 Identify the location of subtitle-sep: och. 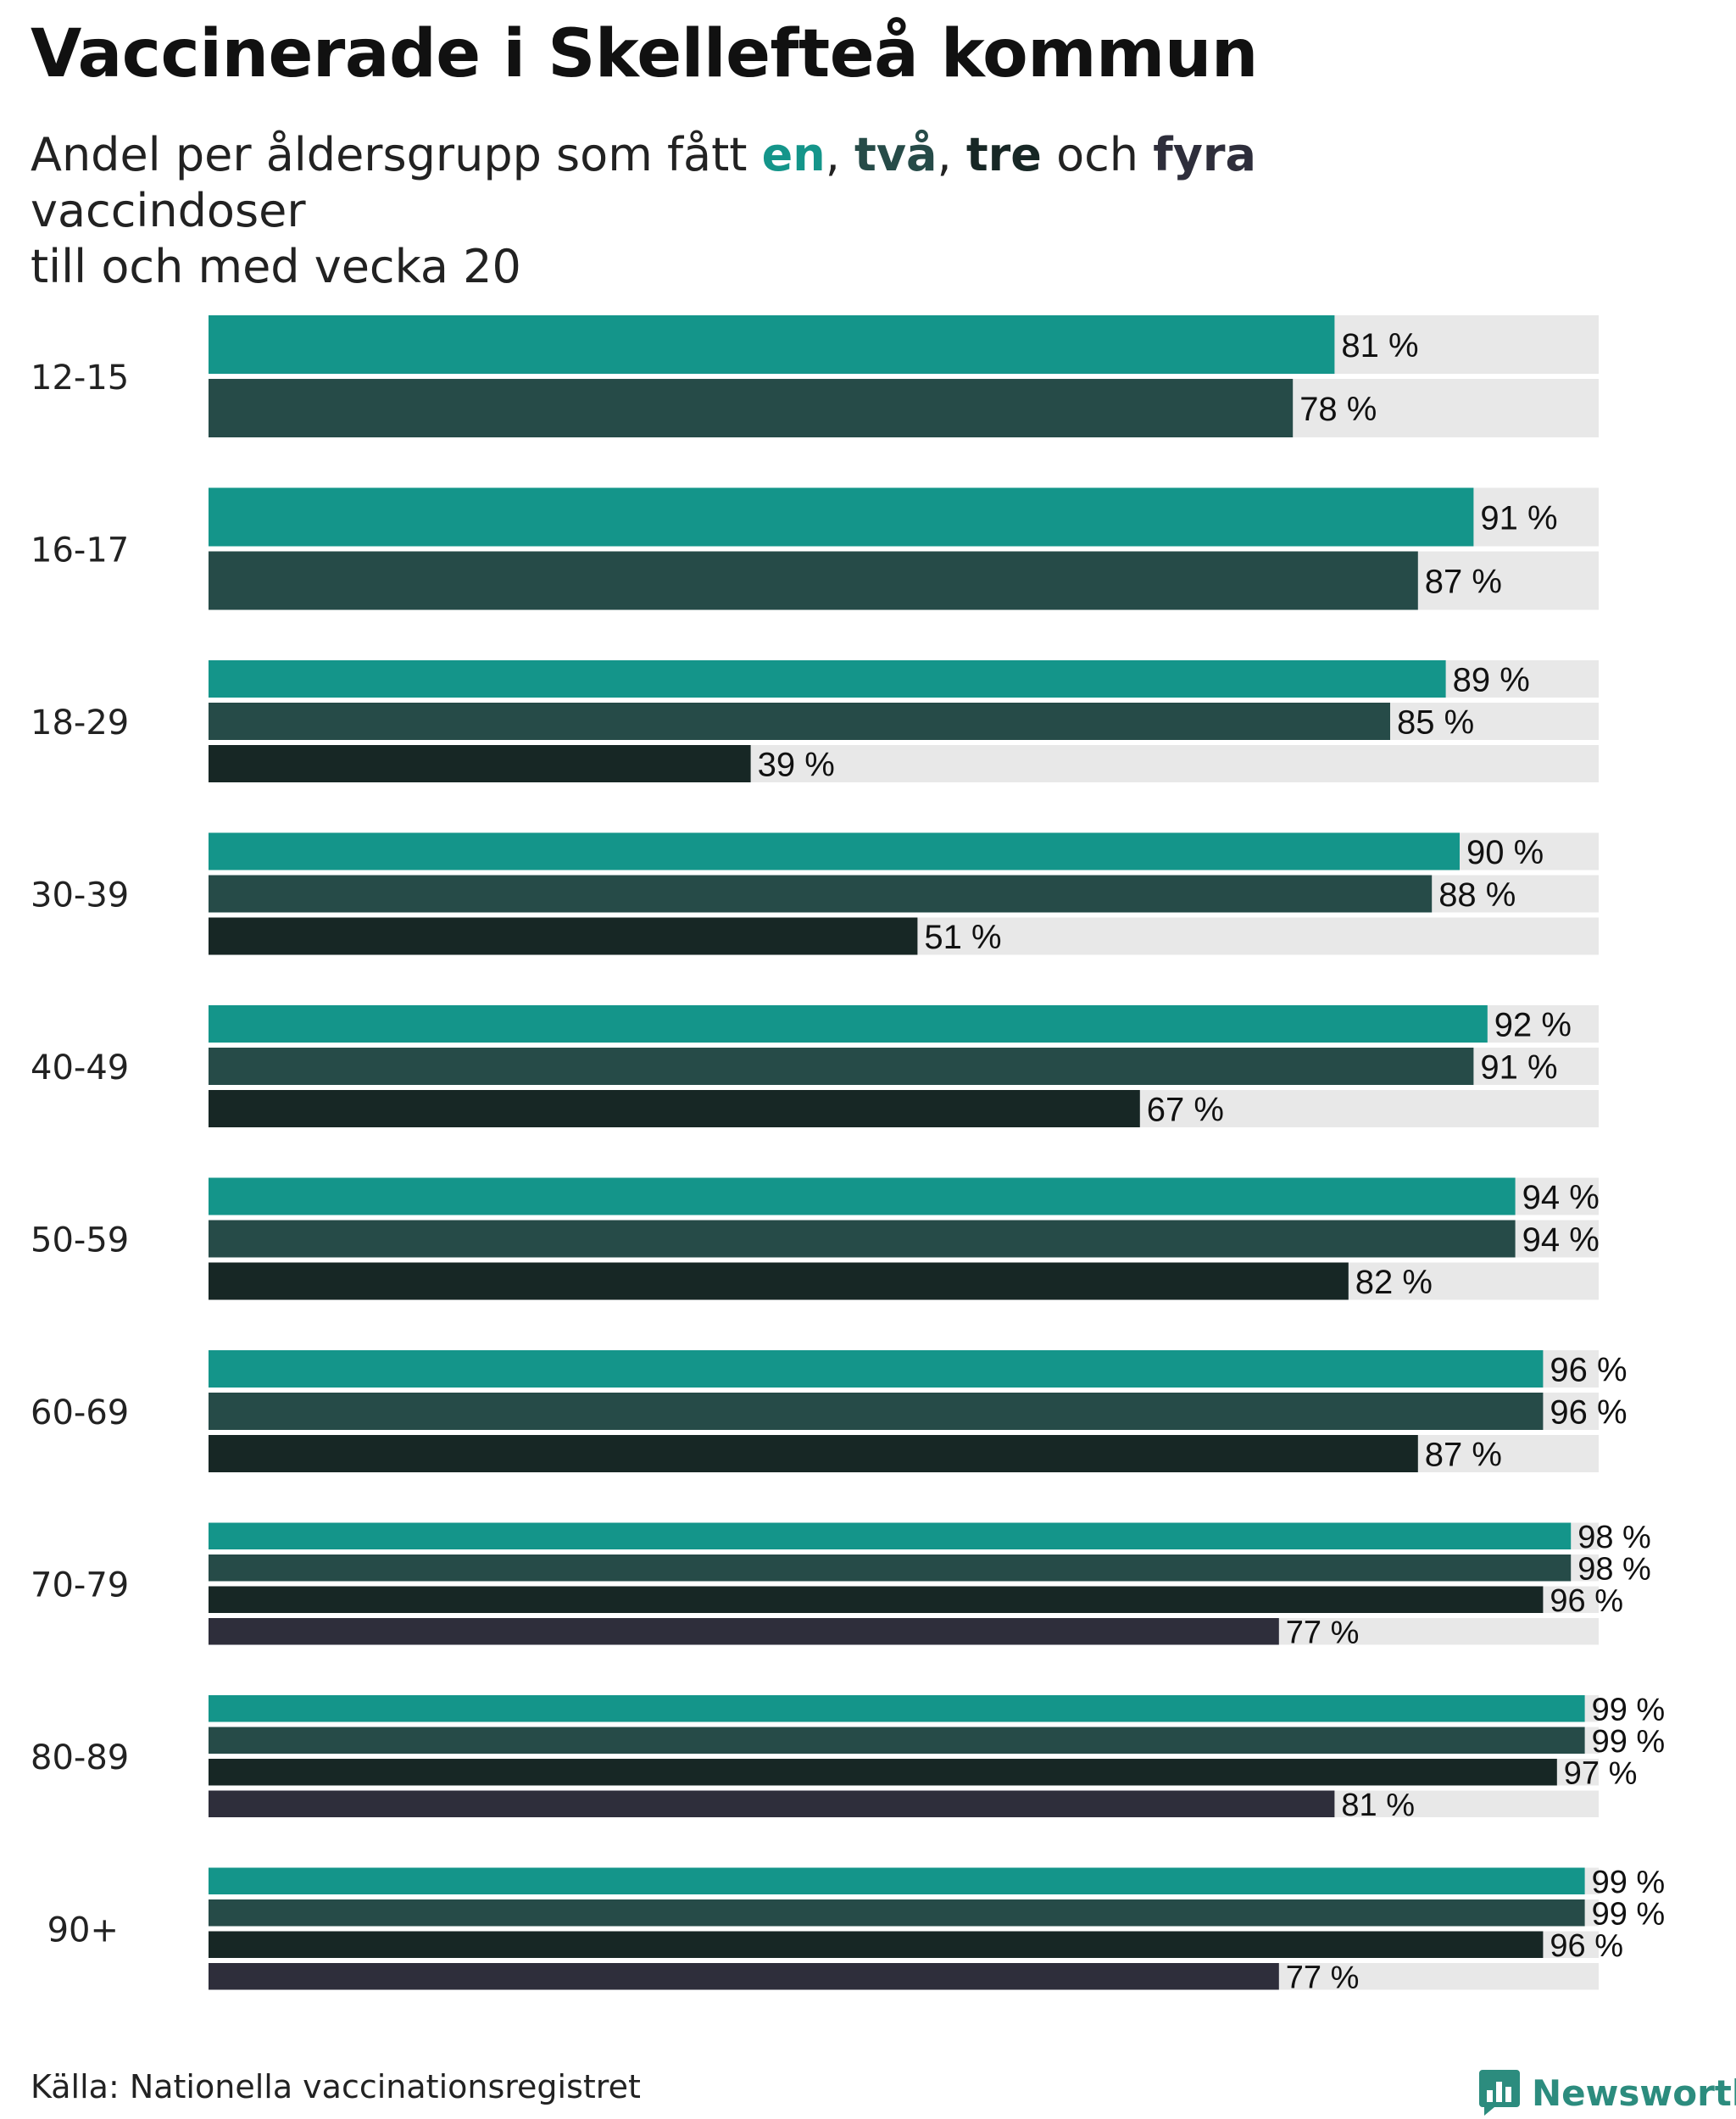
(1097, 154).